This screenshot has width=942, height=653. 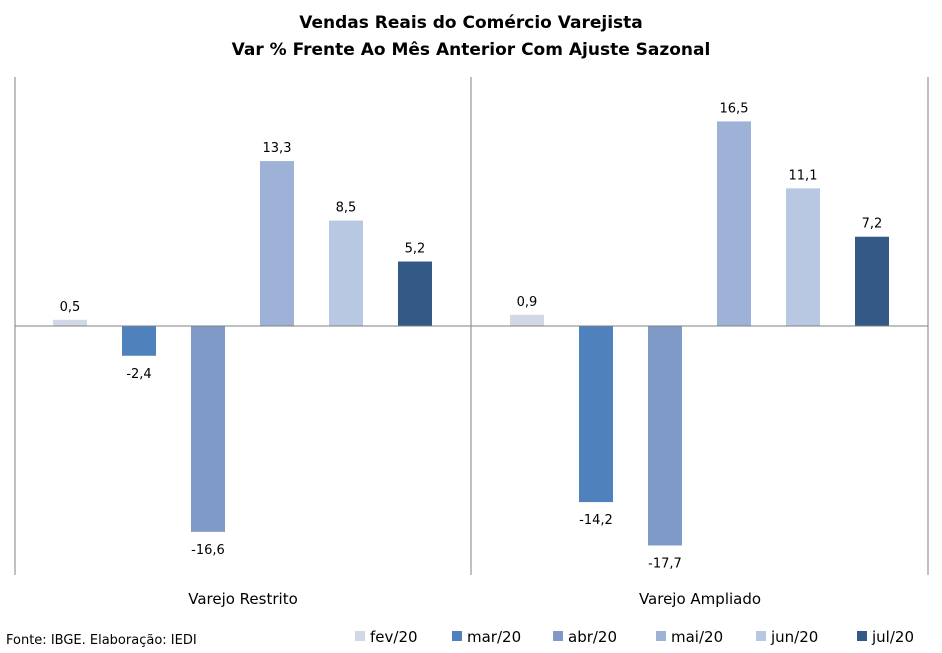 What do you see at coordinates (634, 637) in the screenshot?
I see `legend: fev/20 mar/20 abr/20 mai/20 jun/20 jul/20` at bounding box center [634, 637].